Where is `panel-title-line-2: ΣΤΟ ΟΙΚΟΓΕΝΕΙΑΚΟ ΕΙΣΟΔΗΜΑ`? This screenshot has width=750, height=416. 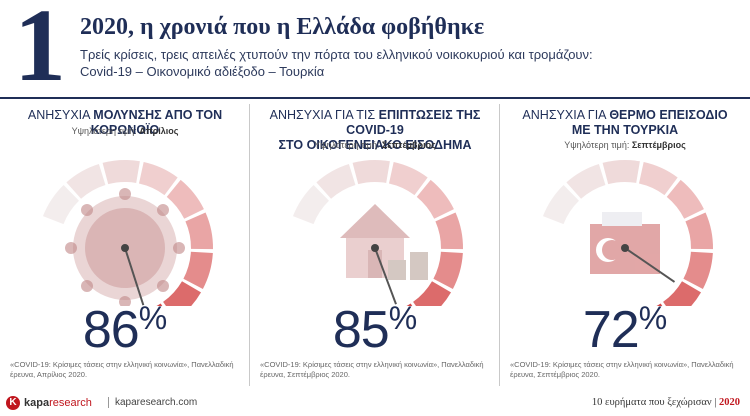 panel-title-line-2: ΣΤΟ ΟΙΚΟΓΕΝΕΙΑΚΟ ΕΙΣΟΔΗΜΑ is located at coordinates (375, 145).